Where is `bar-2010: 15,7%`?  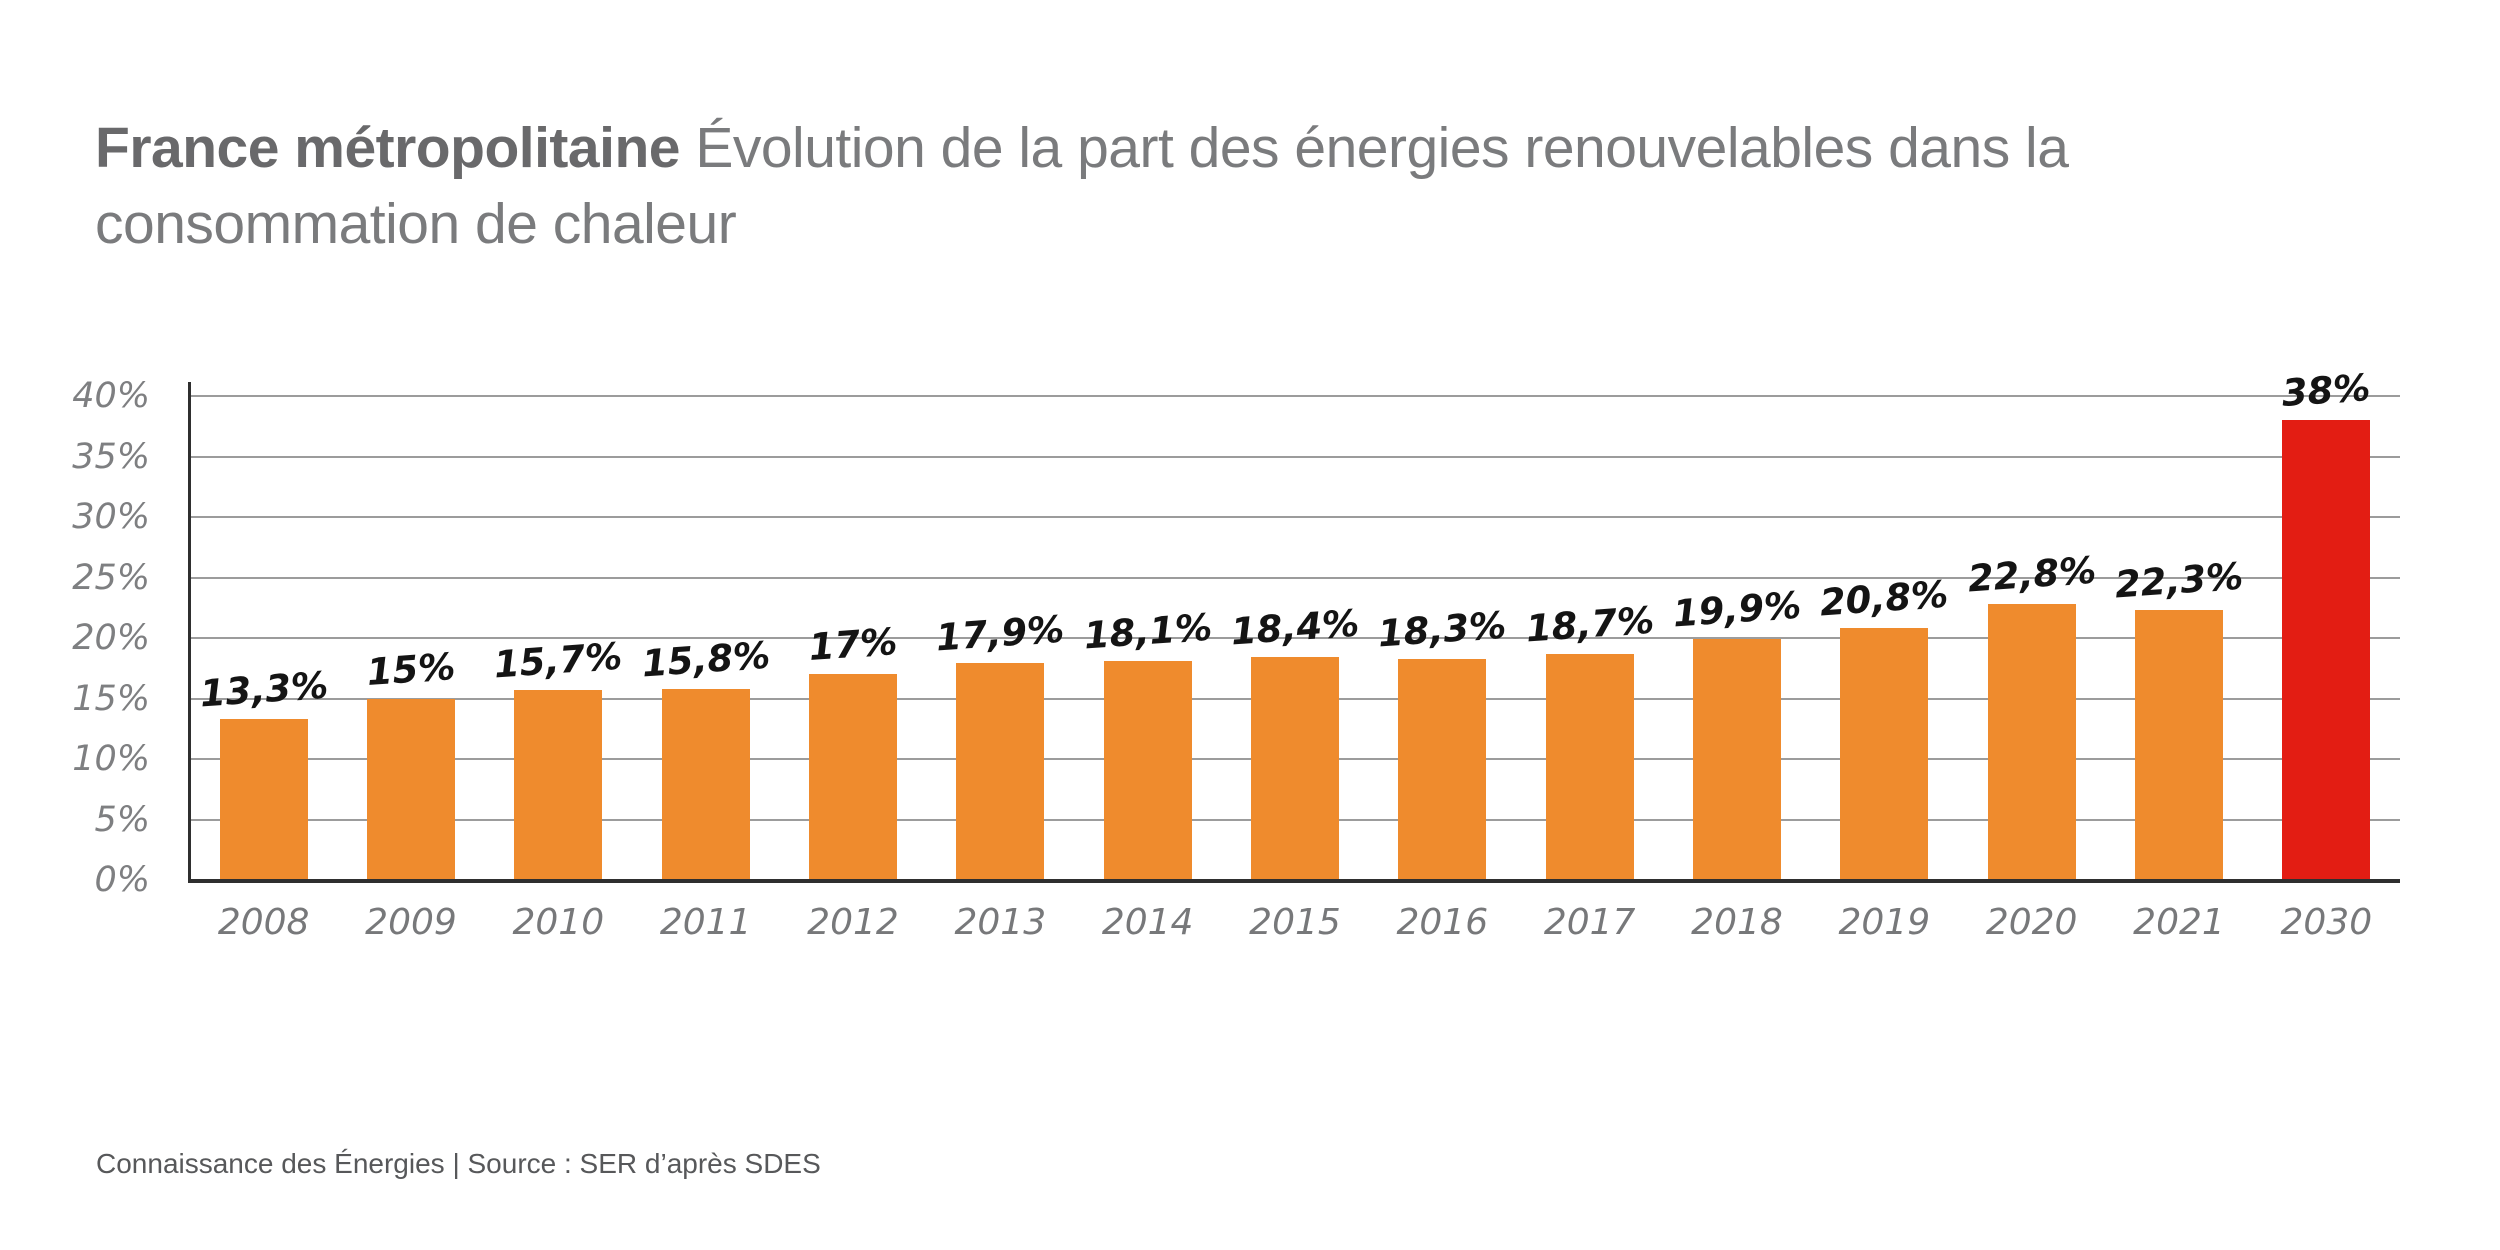
bar-2010: 15,7% is located at coordinates (558, 757).